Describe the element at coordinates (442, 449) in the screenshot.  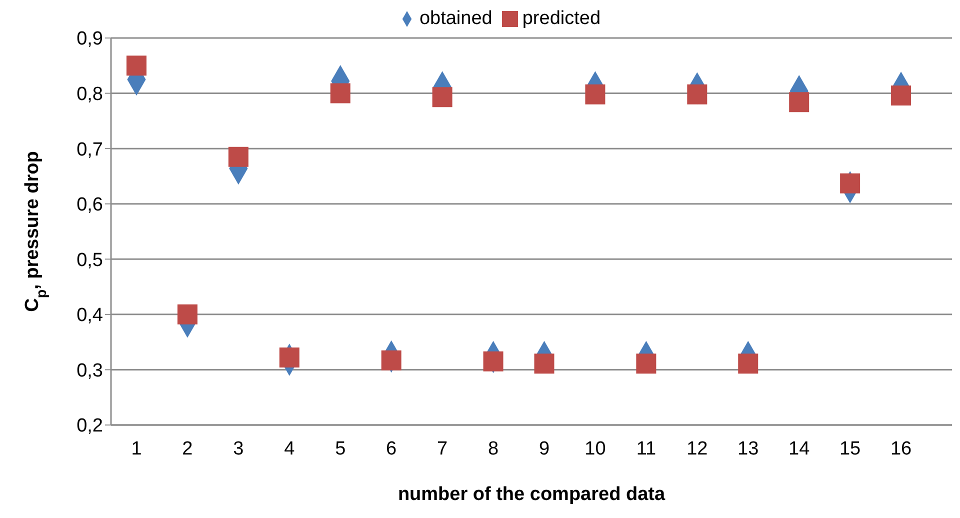
I see `x-tick-label: 7` at that location.